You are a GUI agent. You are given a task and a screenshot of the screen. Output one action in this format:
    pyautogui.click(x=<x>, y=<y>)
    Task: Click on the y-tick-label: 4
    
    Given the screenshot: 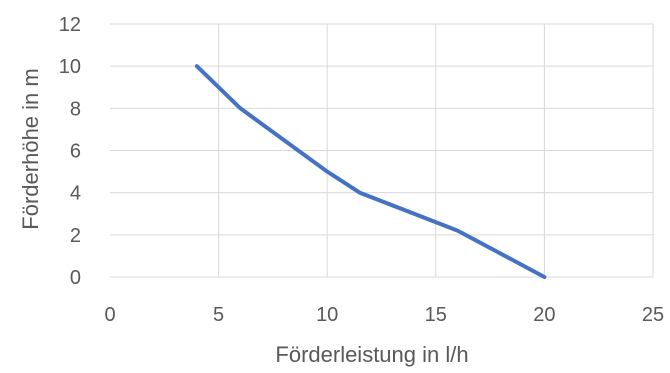 What is the action you would take?
    pyautogui.click(x=75, y=194)
    